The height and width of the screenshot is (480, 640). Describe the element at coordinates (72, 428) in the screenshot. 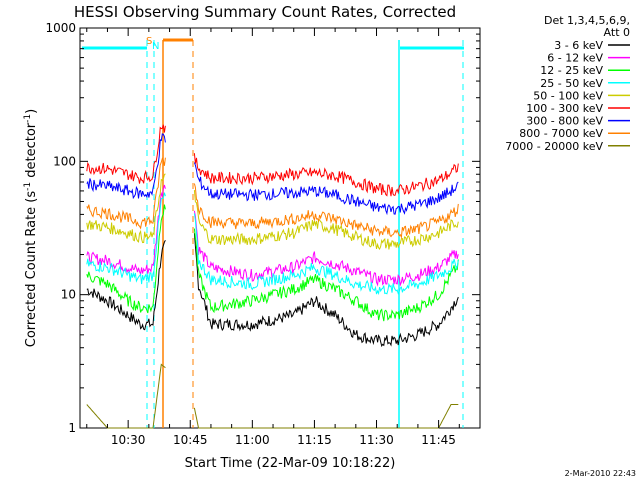

I see `y-tick-label: 1` at that location.